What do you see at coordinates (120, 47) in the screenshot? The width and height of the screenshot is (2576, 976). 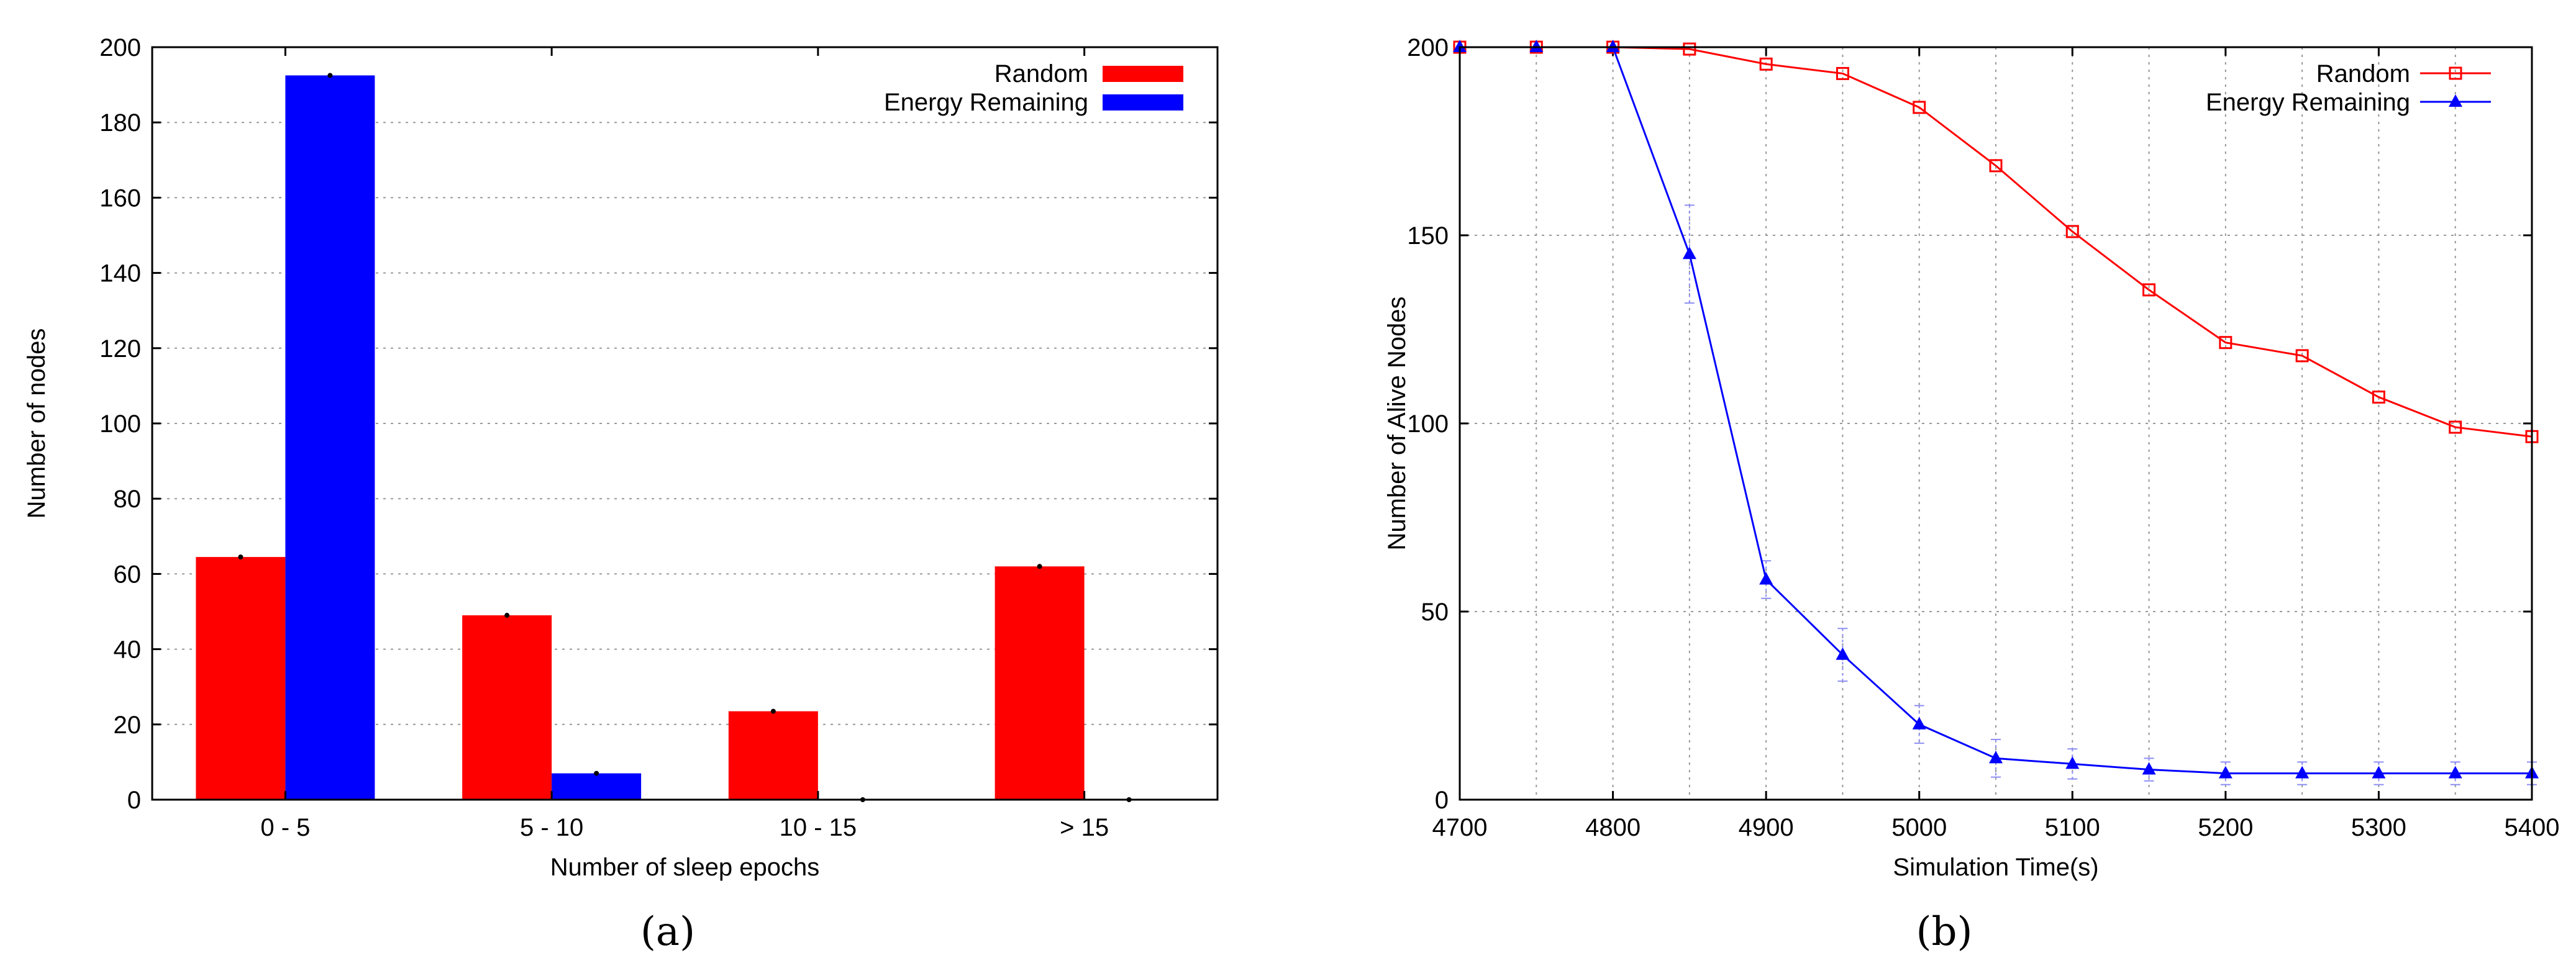 I see `chart-a-ytick-label: 200` at bounding box center [120, 47].